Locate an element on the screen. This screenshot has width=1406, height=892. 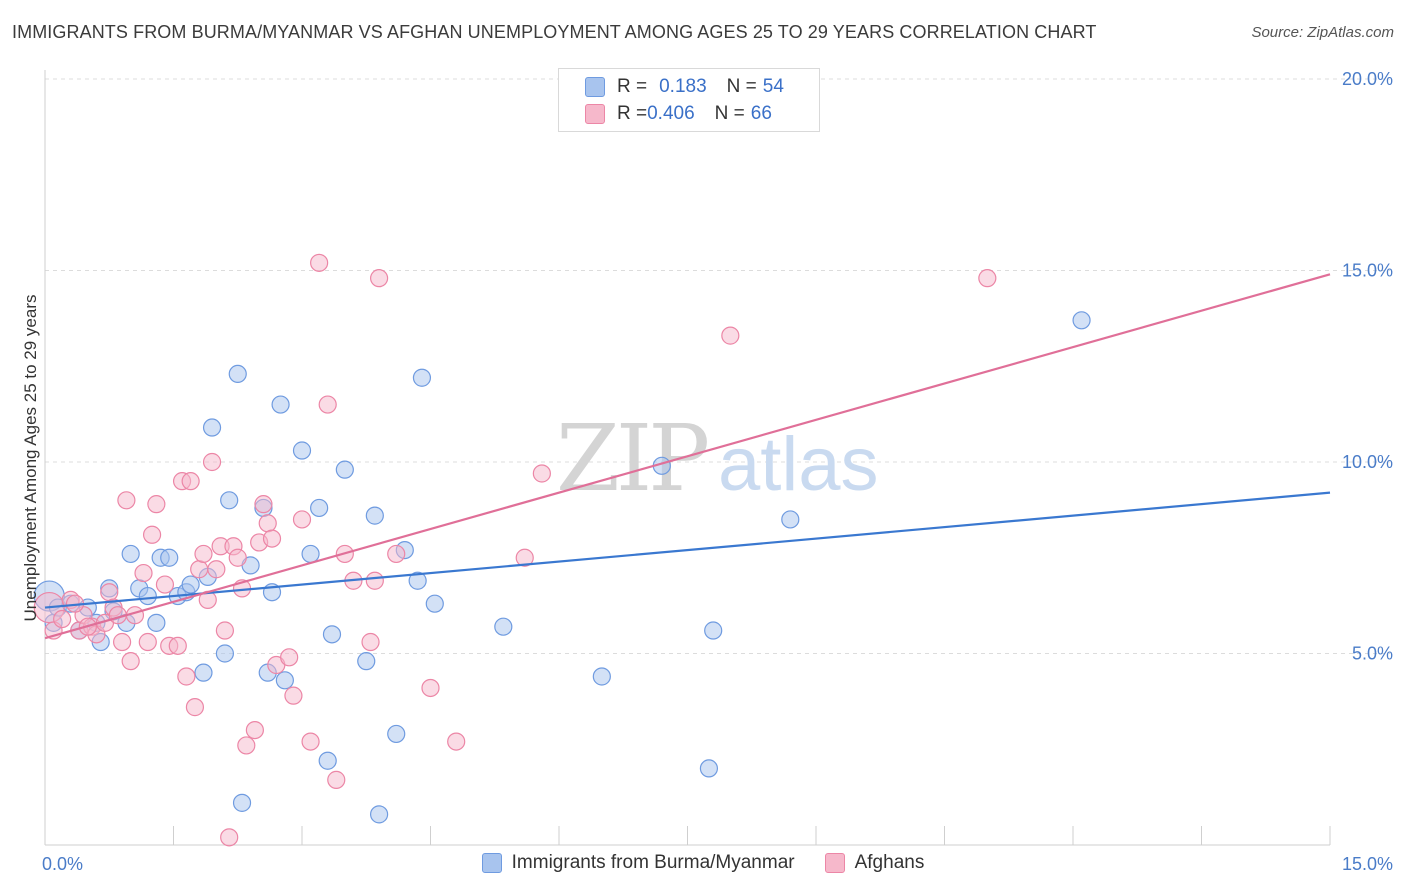
y-tick-label: 5.0% is located at coordinates (1372, 654).